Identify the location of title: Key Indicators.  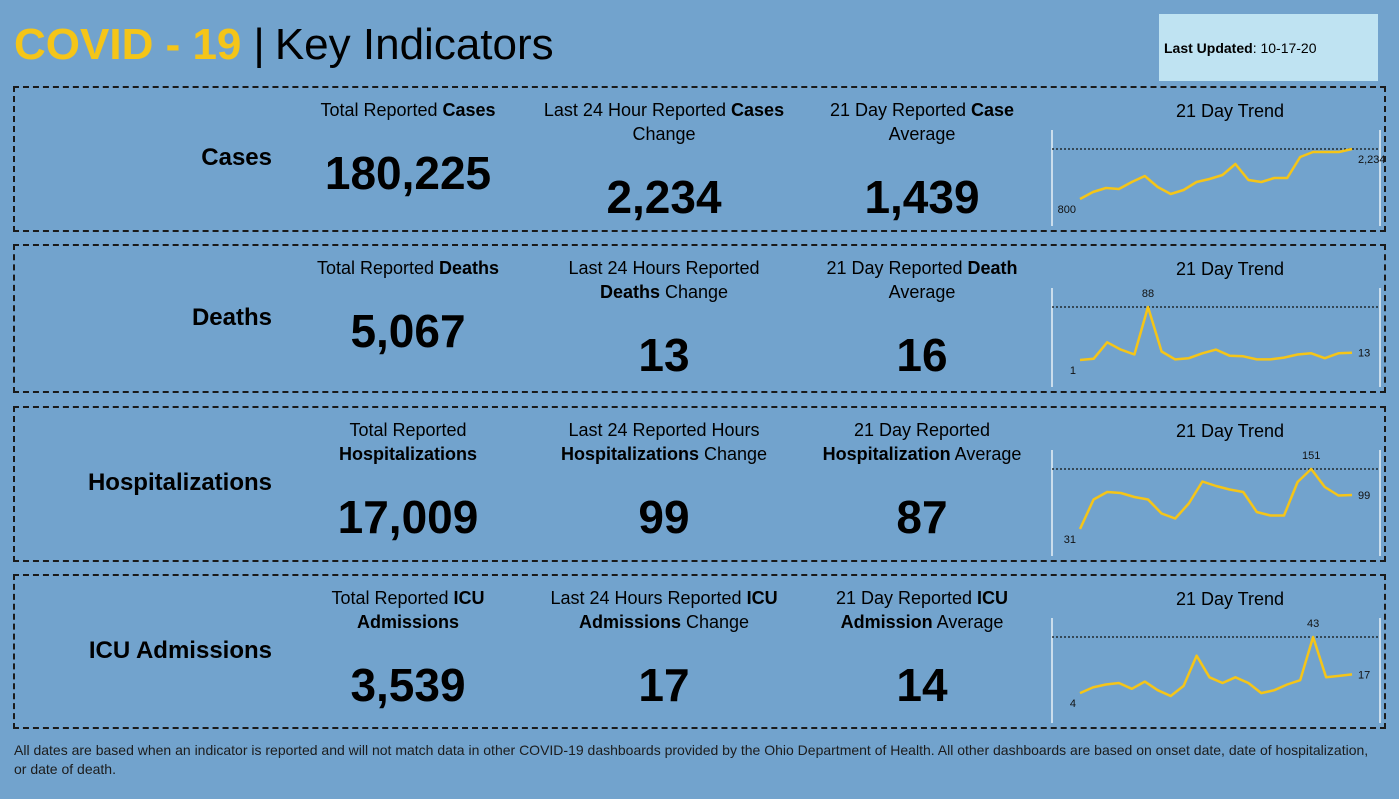
(414, 44).